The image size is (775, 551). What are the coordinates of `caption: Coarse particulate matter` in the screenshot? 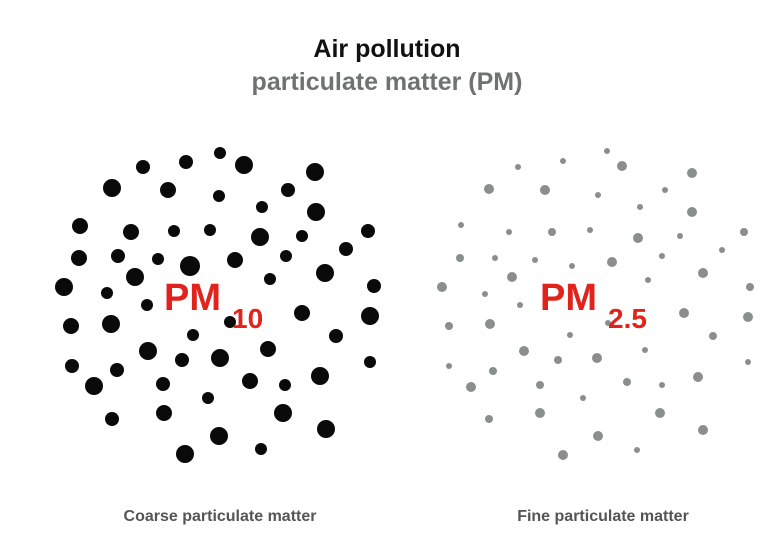 It's located at (220, 516).